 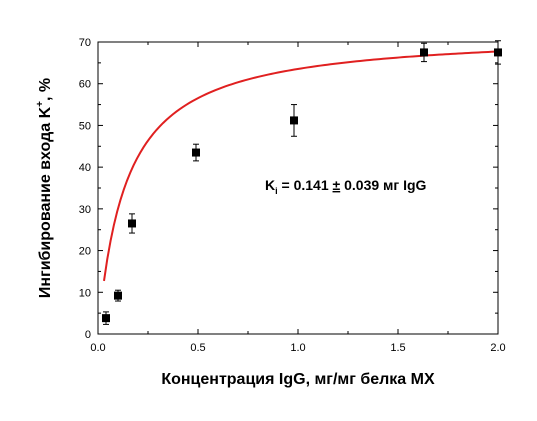 I want to click on y-axis-title: Ингибирование входа K+, %, so click(x=44, y=188).